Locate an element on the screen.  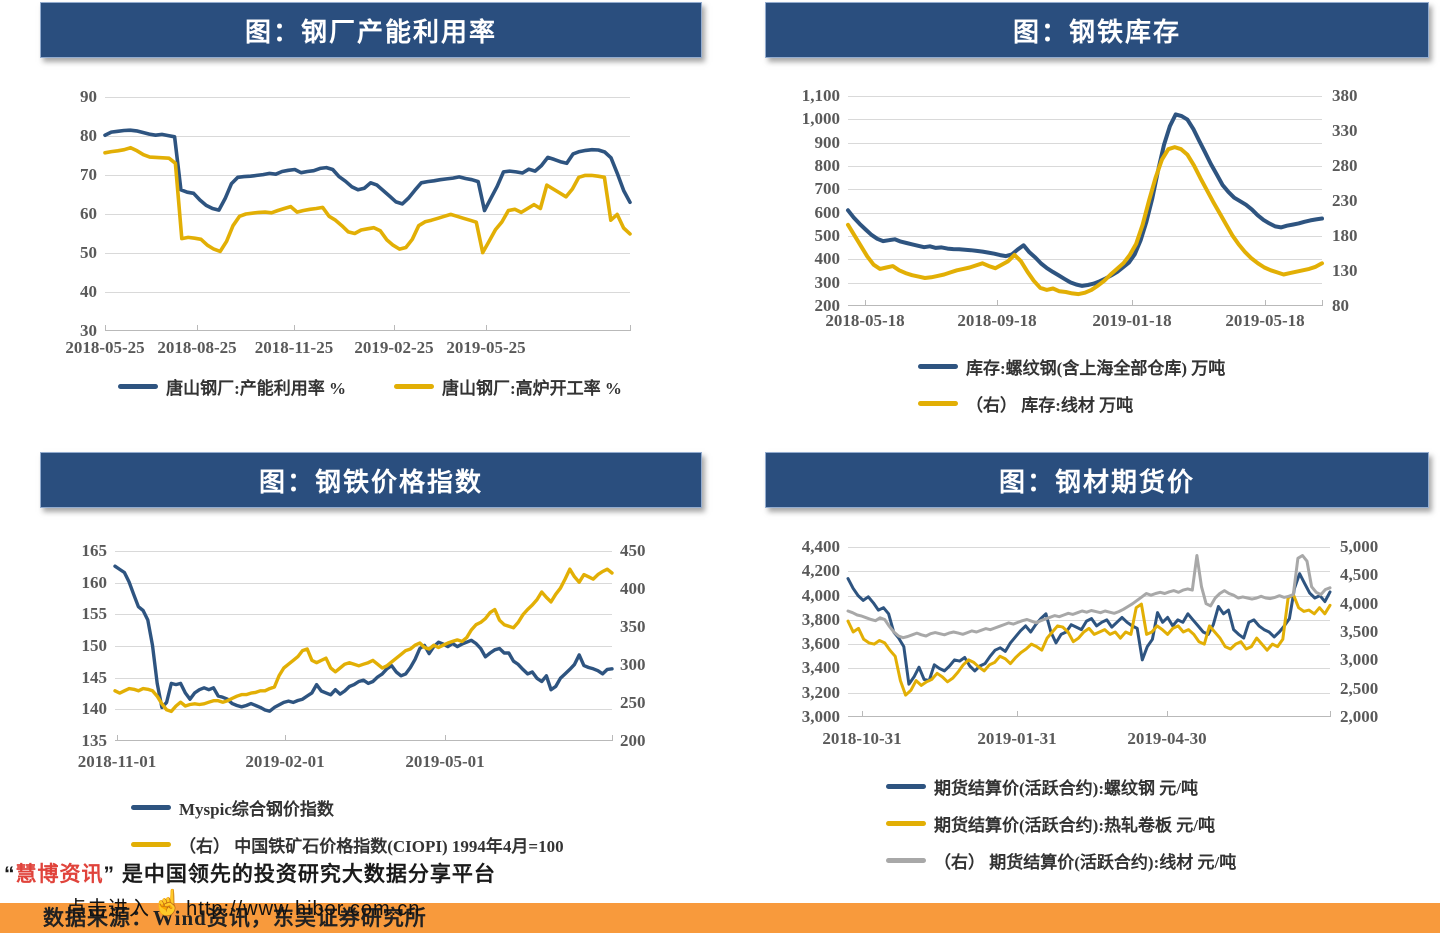
footer-tagline: “慧博资讯” 是中国领先的投资研究大数据分享平台 is located at coordinates (250, 873).